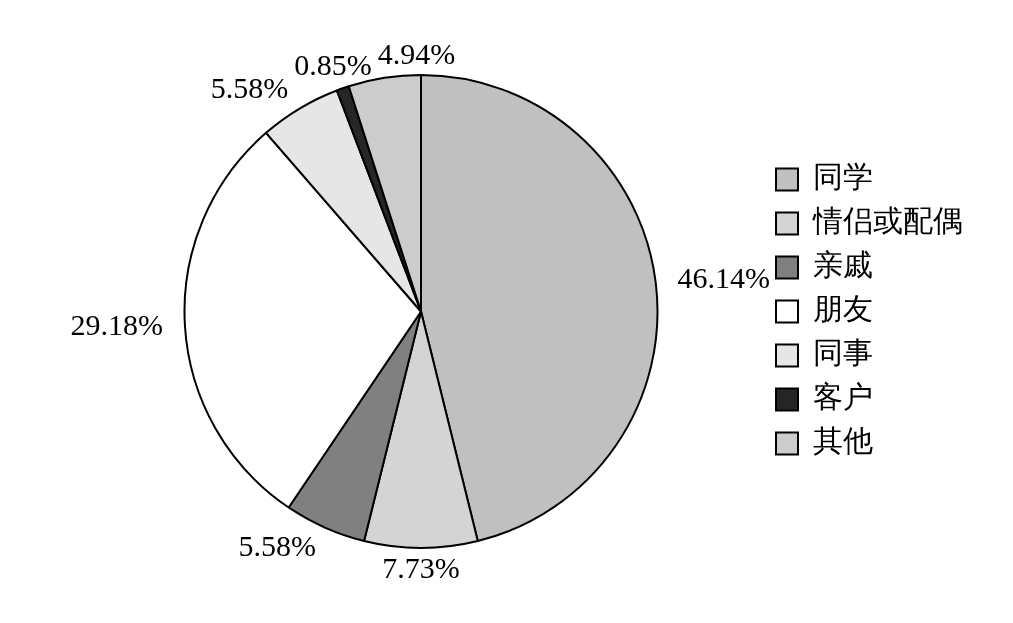 This screenshot has height=623, width=1013. Describe the element at coordinates (887, 221) in the screenshot. I see `legend-label: 情侣或配偶` at that location.